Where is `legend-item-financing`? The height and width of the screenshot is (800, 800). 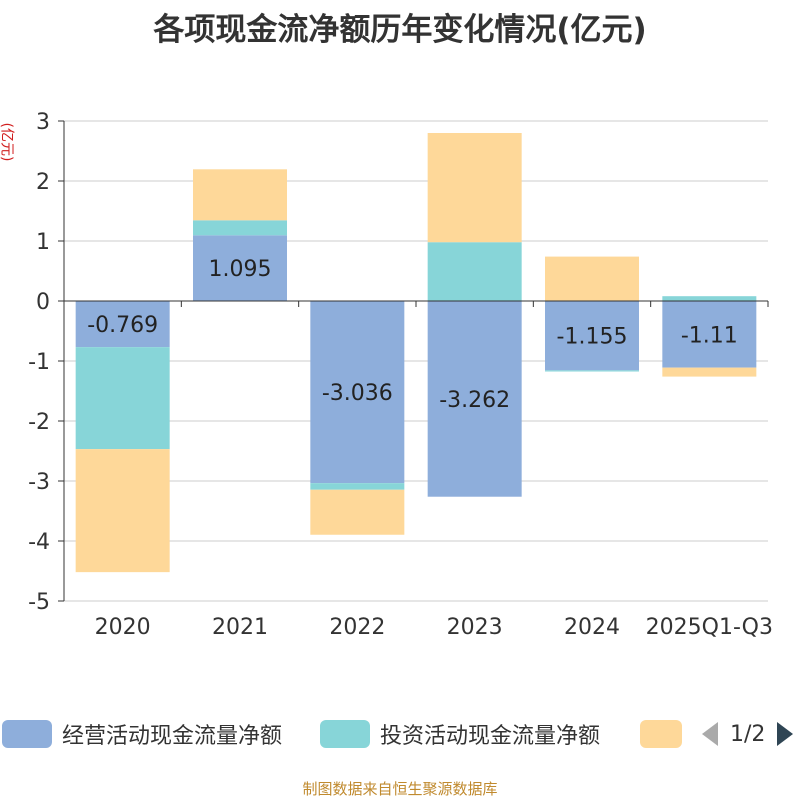
legend-item-financing is located at coordinates (666, 734).